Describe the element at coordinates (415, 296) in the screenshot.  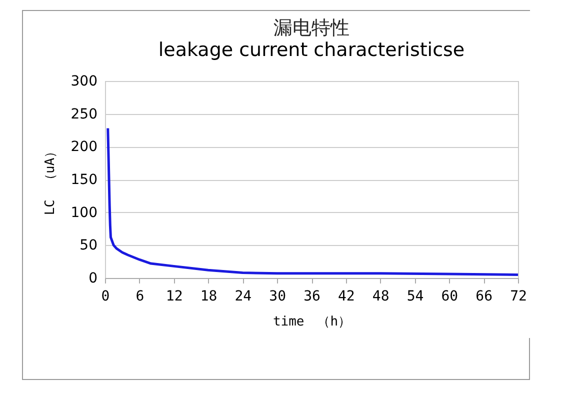
I see `x-tick-label: 54` at that location.